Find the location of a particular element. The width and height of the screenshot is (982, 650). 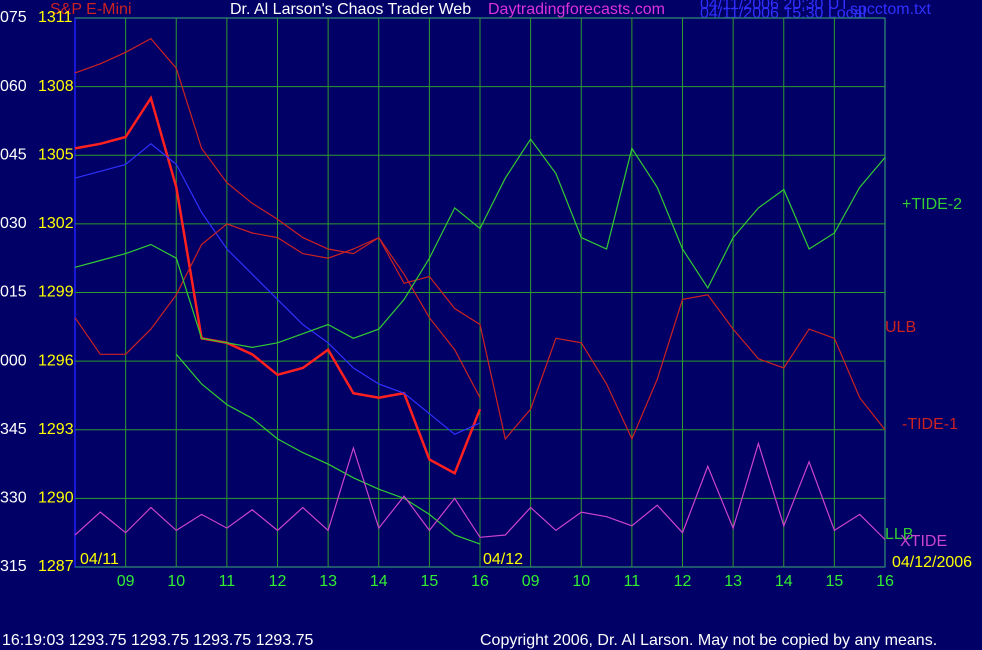

date-label: 04/11 is located at coordinates (99, 559).